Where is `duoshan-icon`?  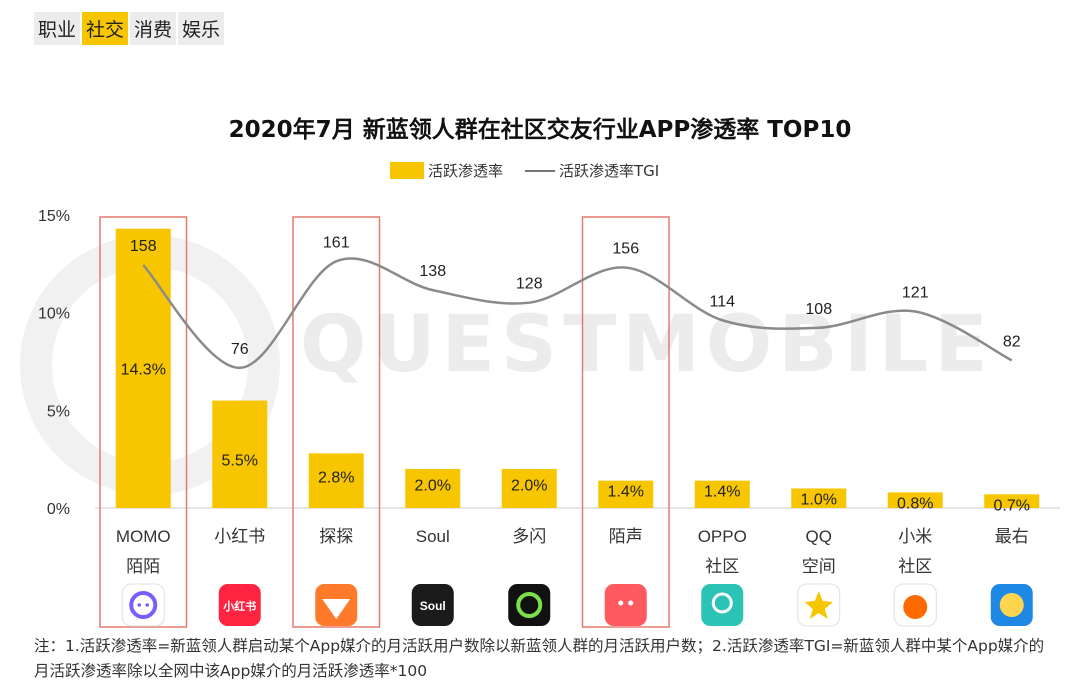 duoshan-icon is located at coordinates (529, 605).